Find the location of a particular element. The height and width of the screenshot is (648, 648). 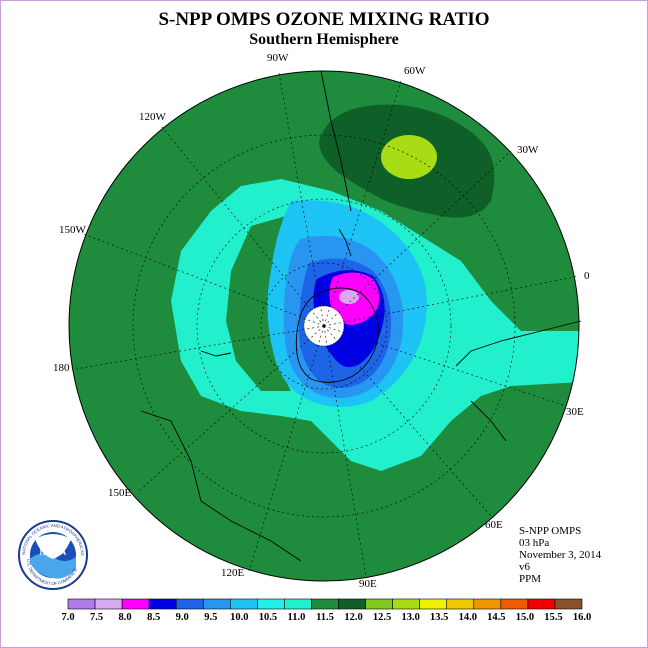

colorbar-tick-label: 13.0 is located at coordinates (410, 617).